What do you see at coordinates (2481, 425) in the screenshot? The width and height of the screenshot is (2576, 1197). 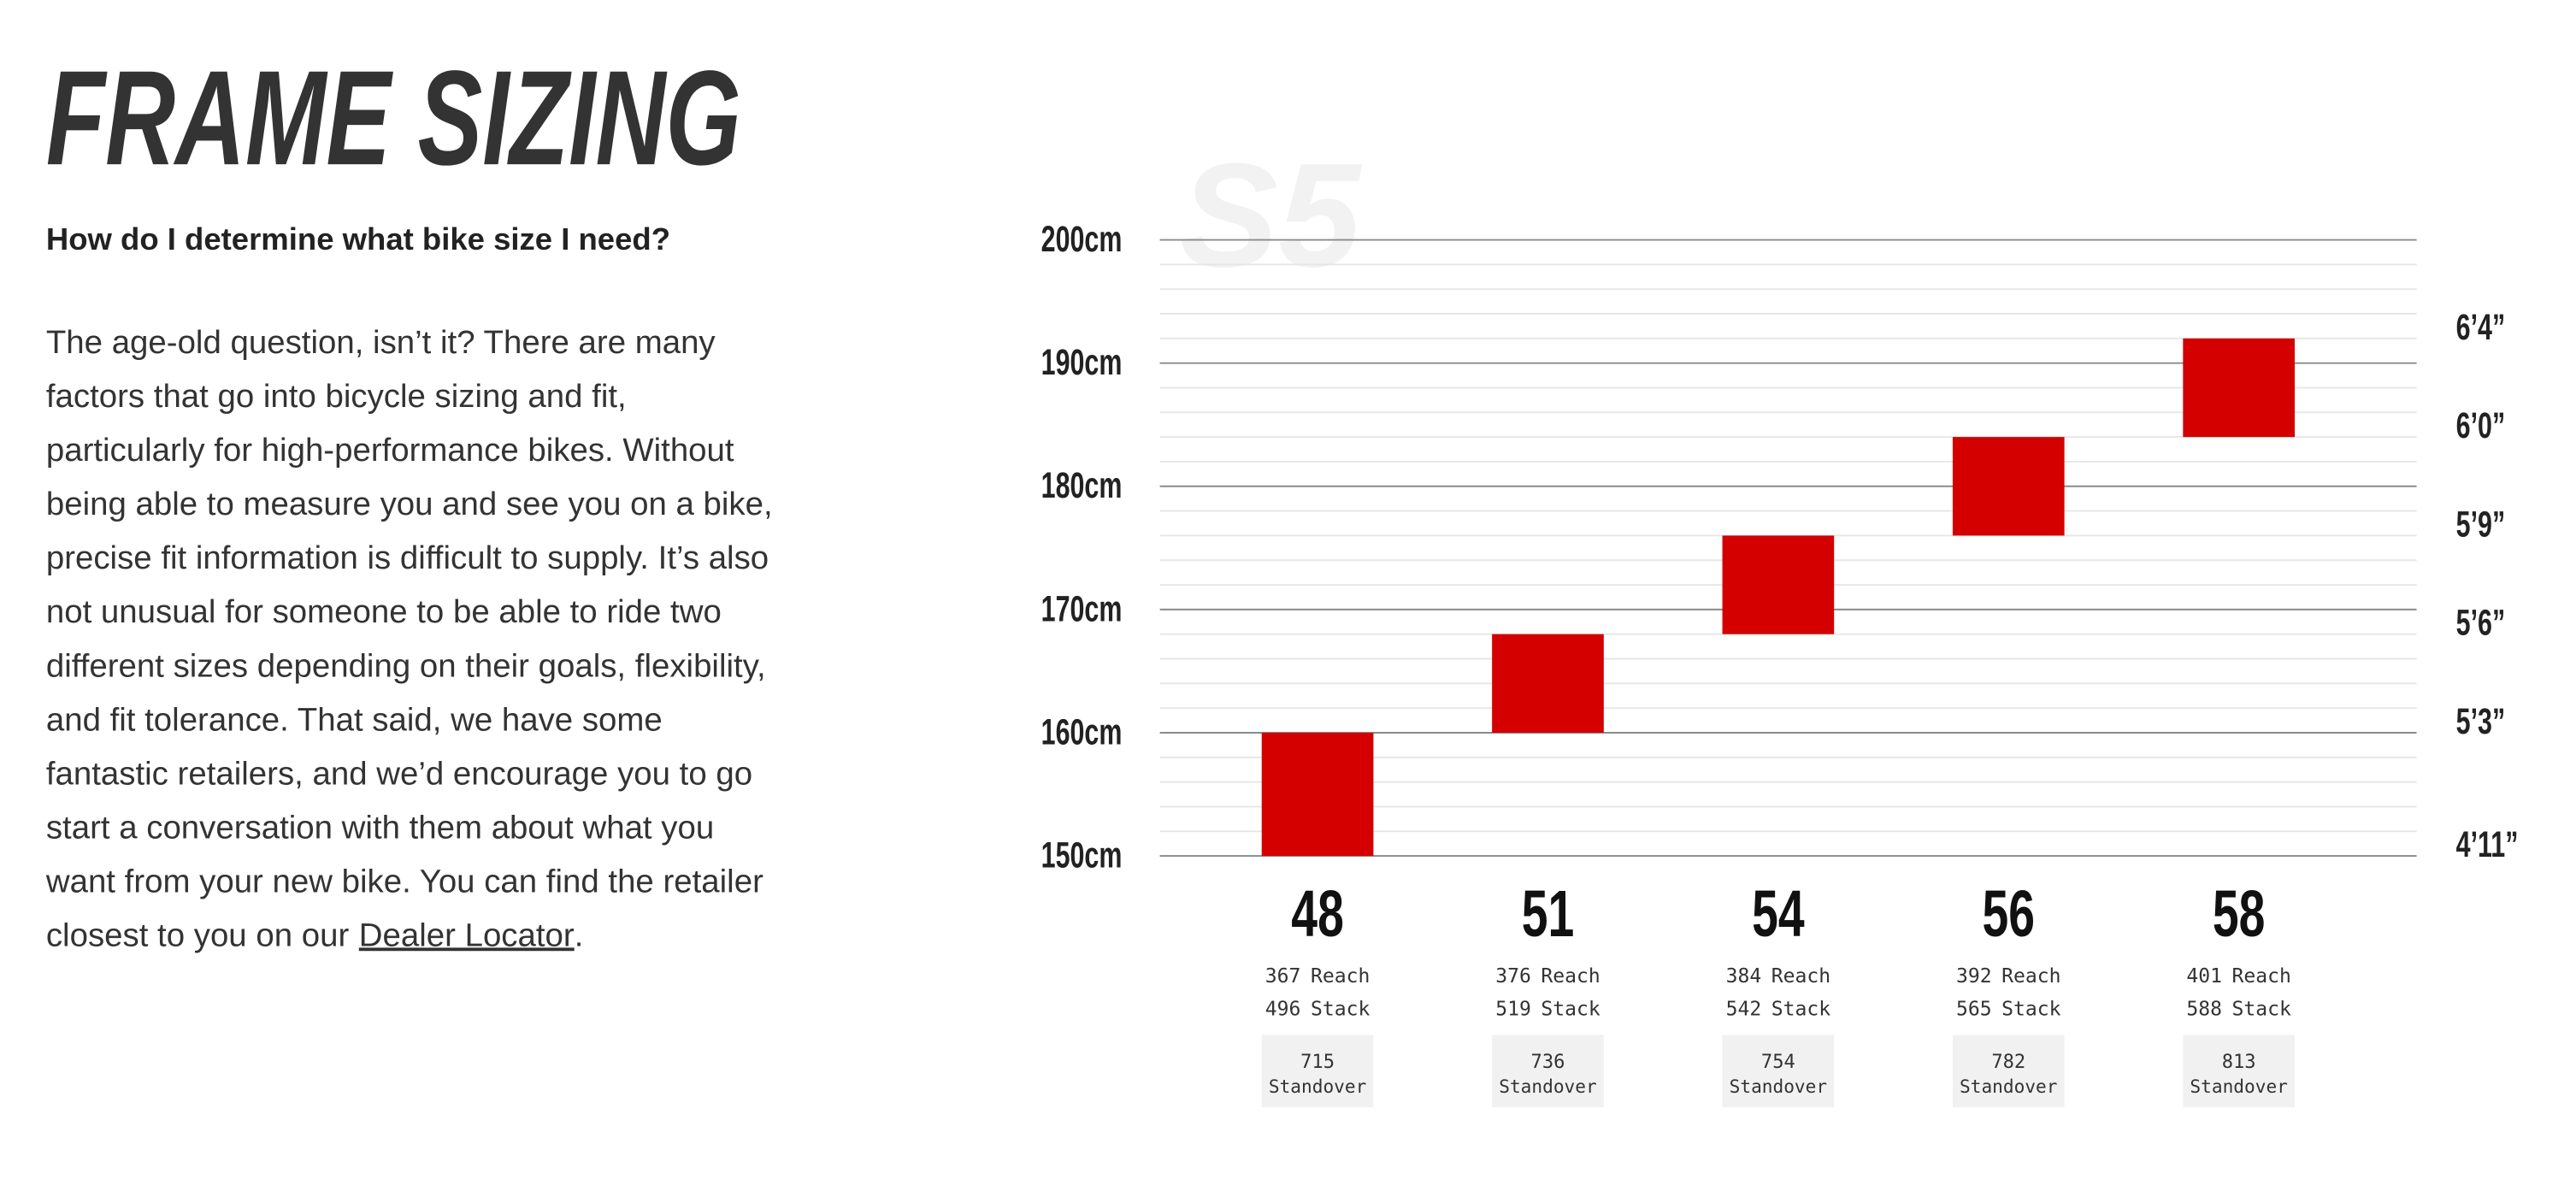 I see `y2-tick-label: 6’0”` at bounding box center [2481, 425].